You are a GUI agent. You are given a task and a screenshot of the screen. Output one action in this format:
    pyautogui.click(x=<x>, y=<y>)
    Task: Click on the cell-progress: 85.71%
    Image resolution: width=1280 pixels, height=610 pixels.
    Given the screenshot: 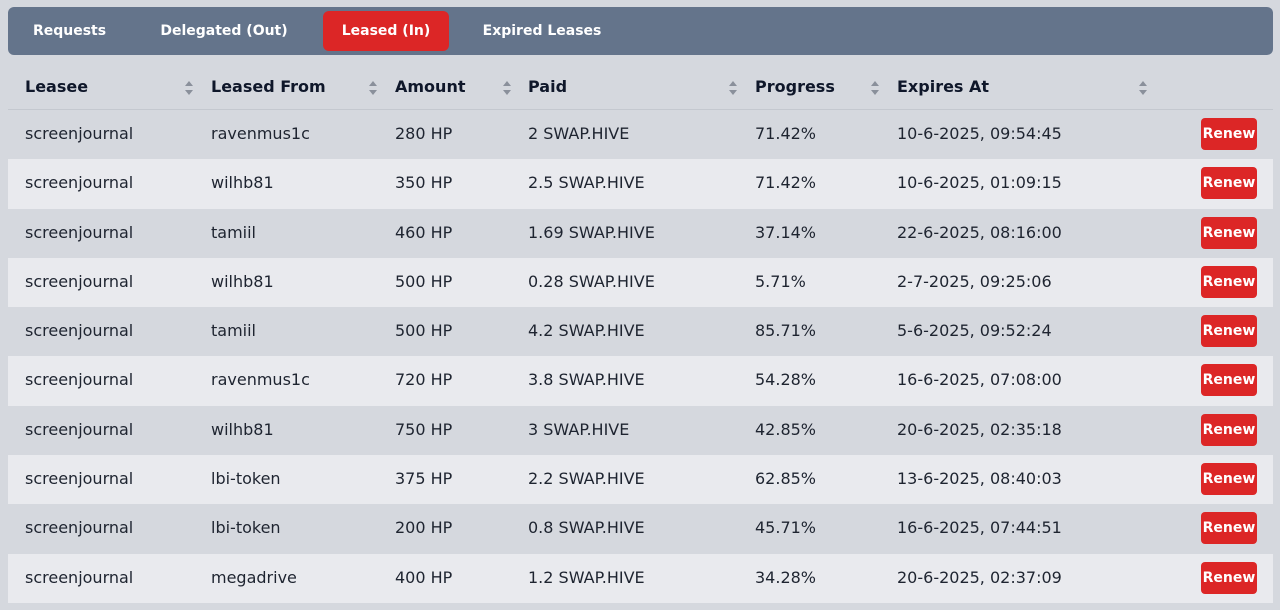 What is the action you would take?
    pyautogui.click(x=786, y=331)
    